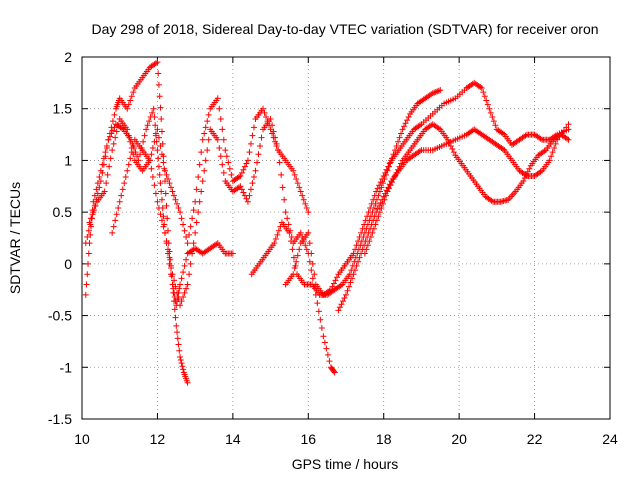  What do you see at coordinates (384, 439) in the screenshot?
I see `x-tick-label: 18` at bounding box center [384, 439].